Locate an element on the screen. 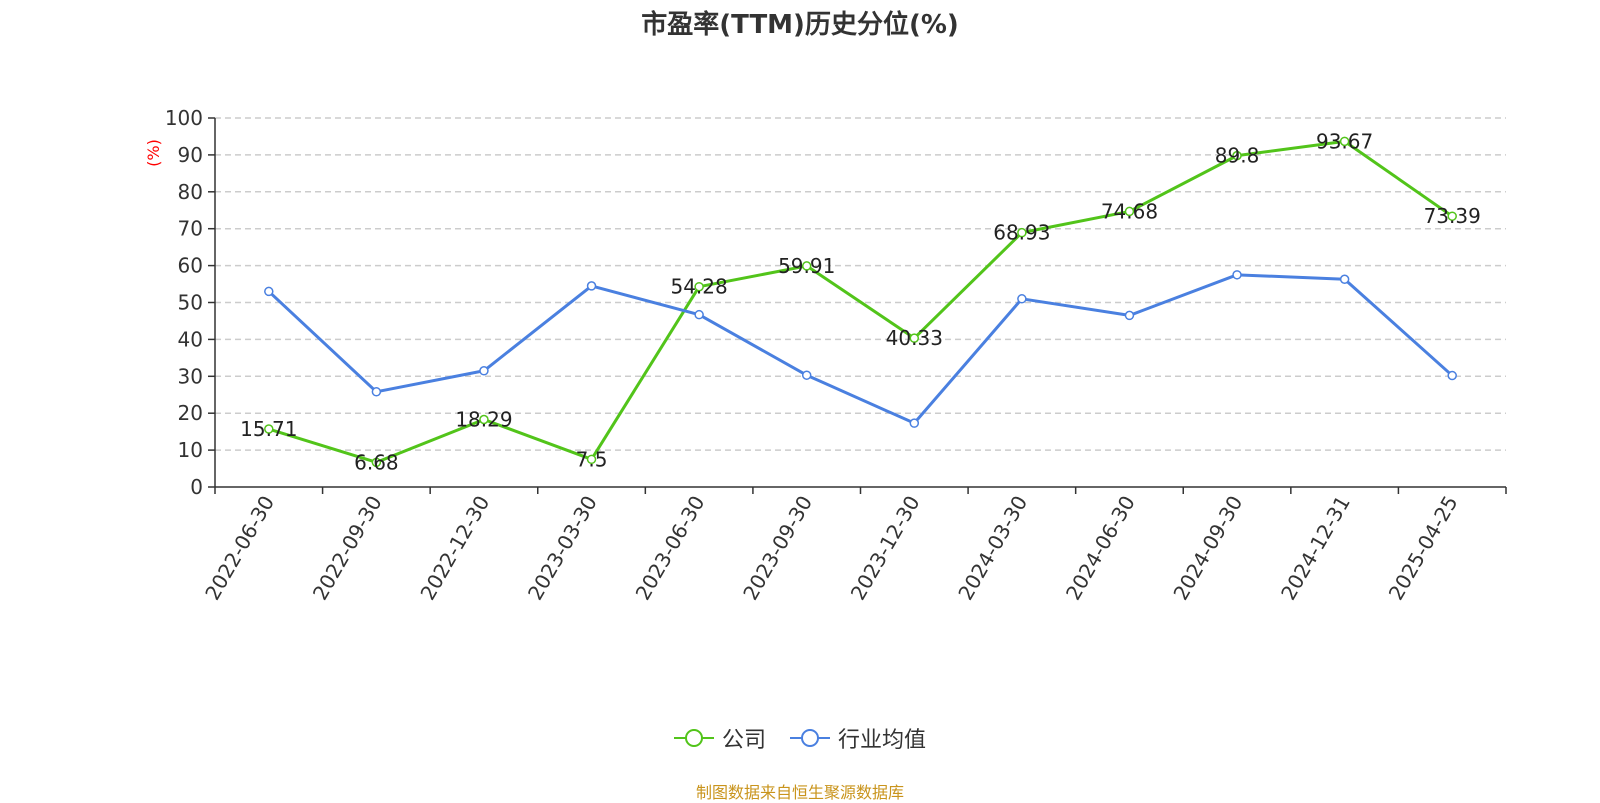 This screenshot has width=1600, height=803. data-label: 40.33 is located at coordinates (914, 338).